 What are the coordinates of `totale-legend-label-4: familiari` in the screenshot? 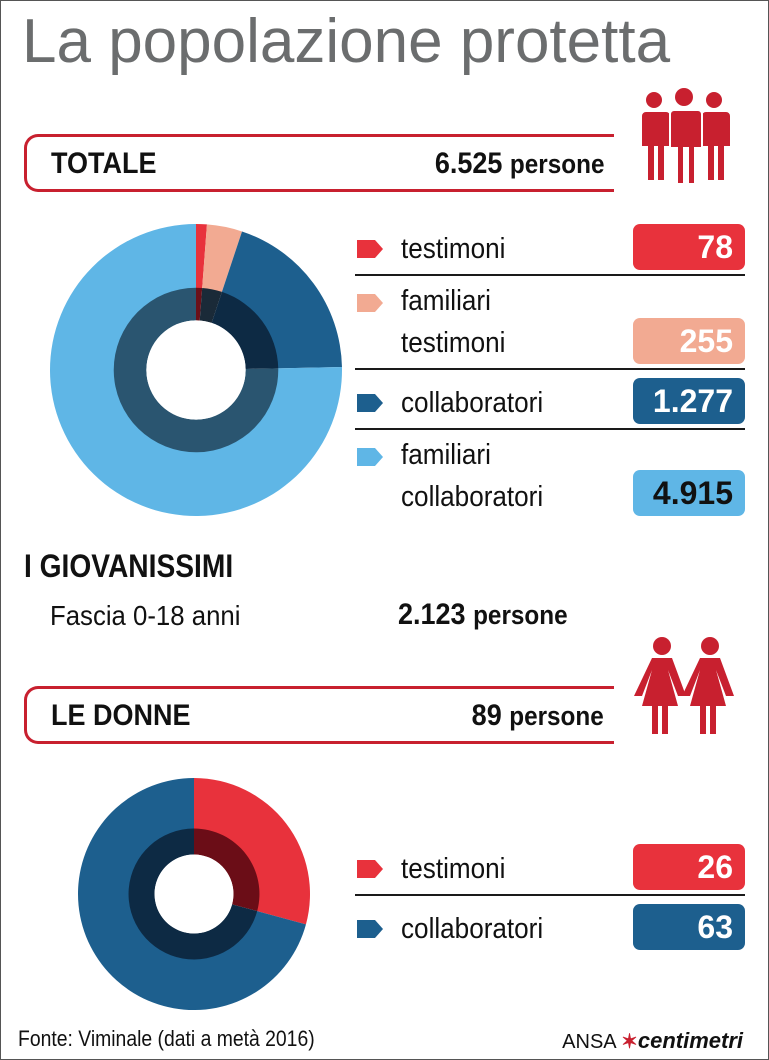 It's located at (446, 455).